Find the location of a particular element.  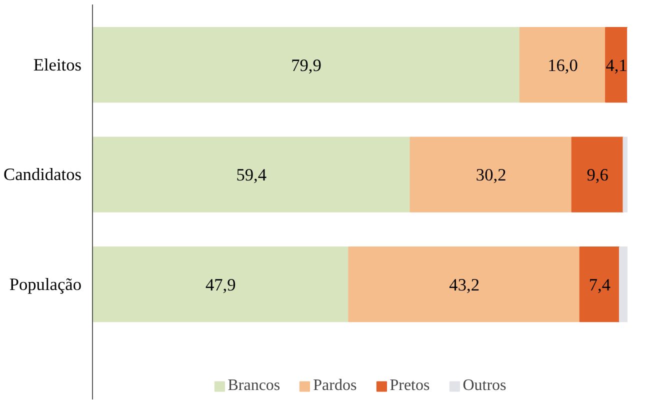

data-label: 16,0 is located at coordinates (563, 65).